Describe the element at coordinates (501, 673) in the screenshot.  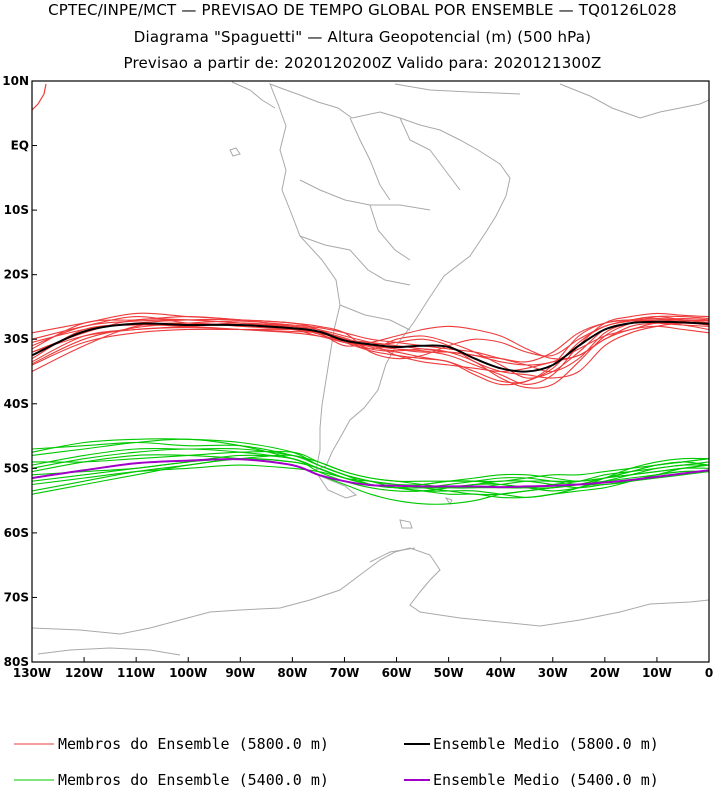
I see `x-tick-label: 40W` at that location.